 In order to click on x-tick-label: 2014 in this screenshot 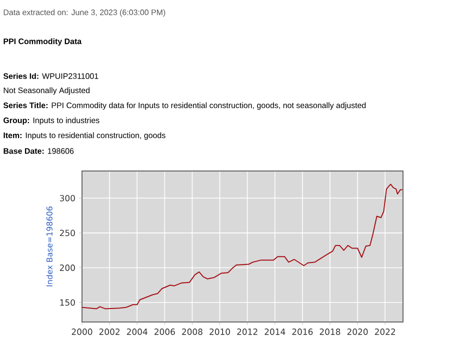, I will do `click(275, 331)`.